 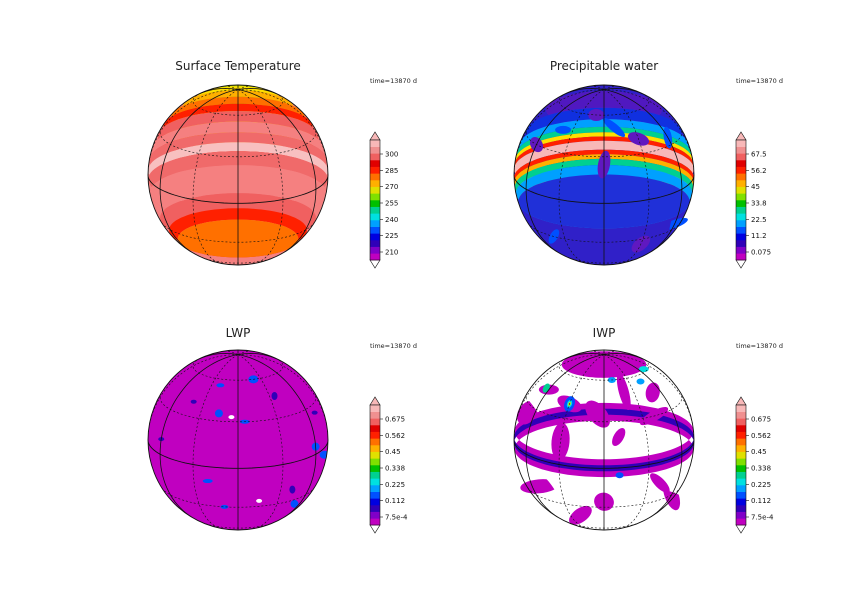 What do you see at coordinates (391, 155) in the screenshot?
I see `colorbar-tick-label: 300` at bounding box center [391, 155].